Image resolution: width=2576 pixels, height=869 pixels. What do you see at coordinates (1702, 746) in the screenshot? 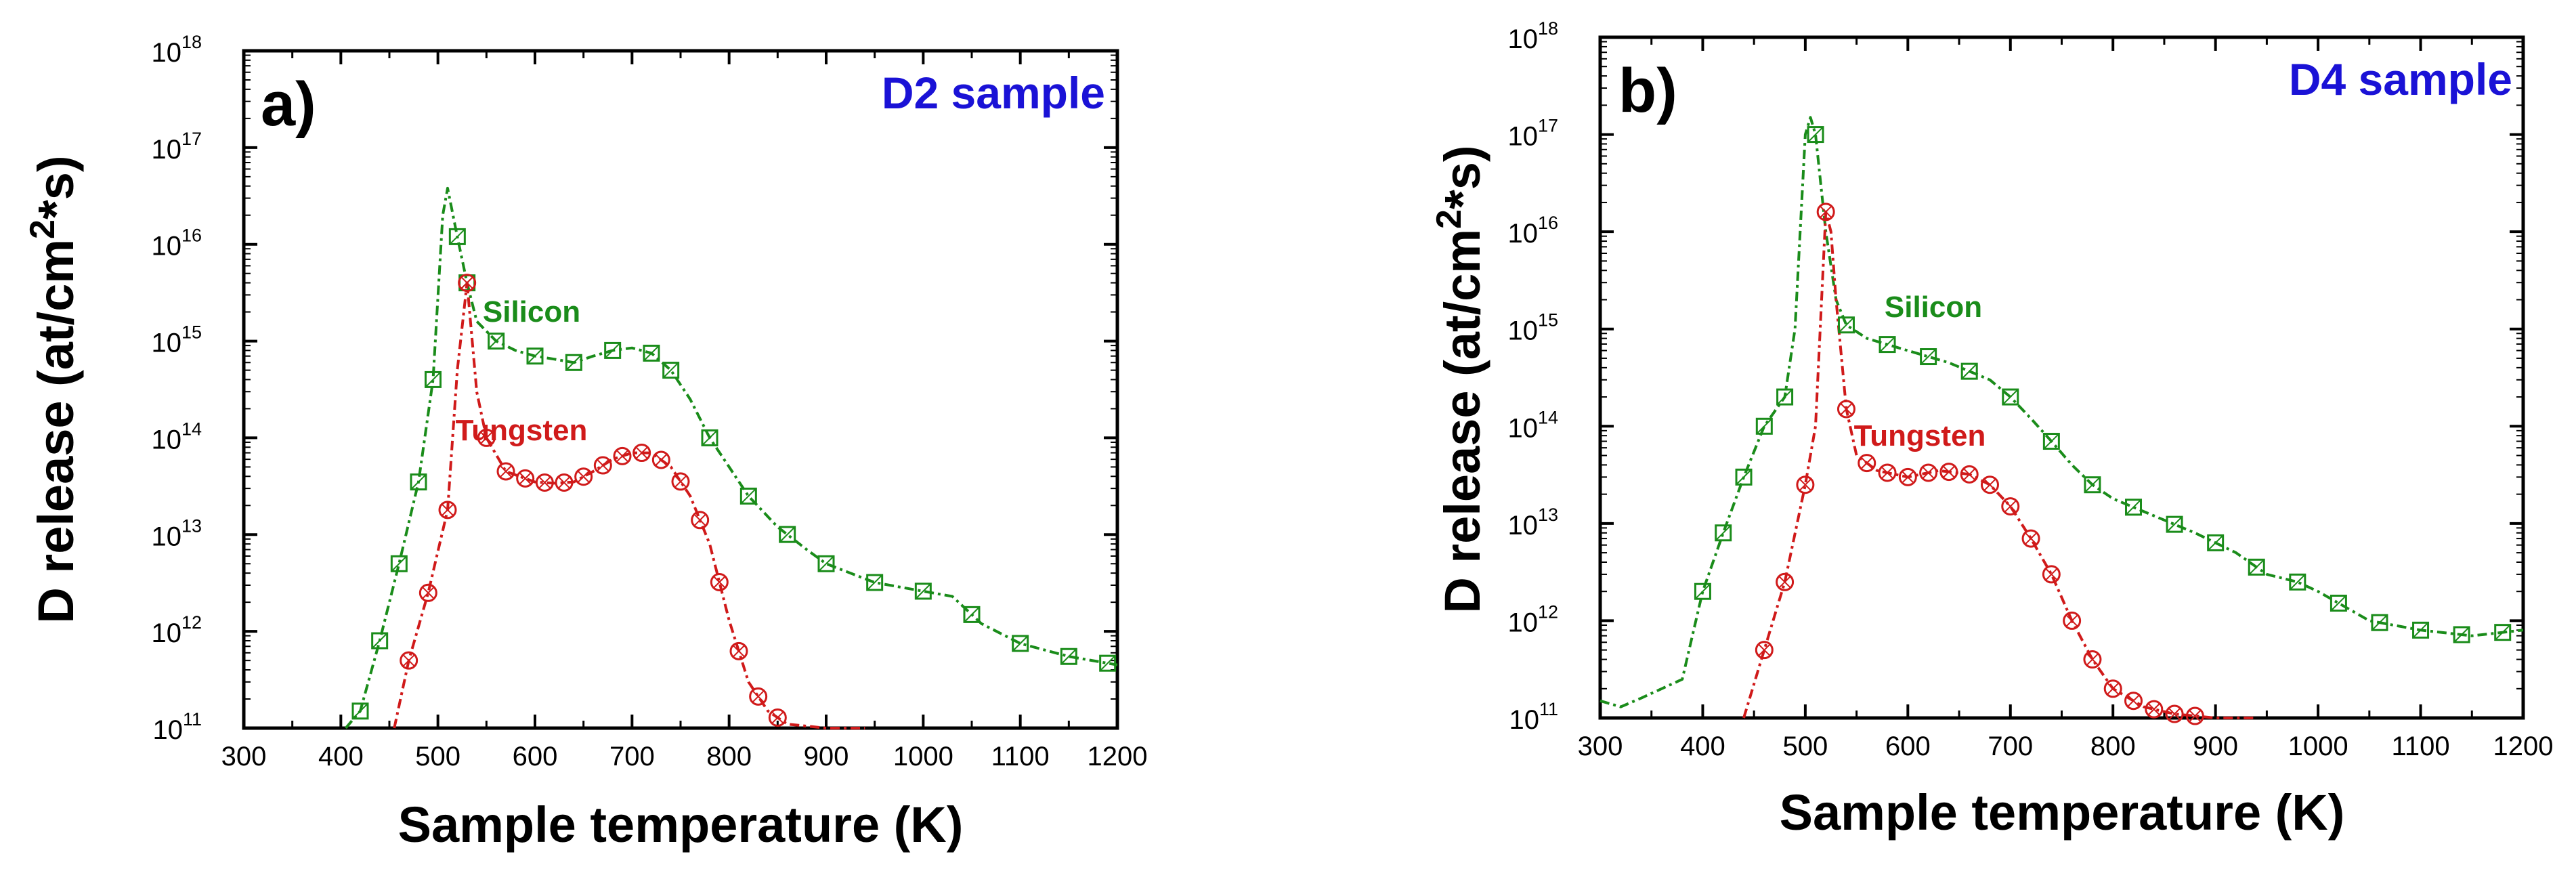
I see `x-tick-label: 400` at bounding box center [1702, 746].